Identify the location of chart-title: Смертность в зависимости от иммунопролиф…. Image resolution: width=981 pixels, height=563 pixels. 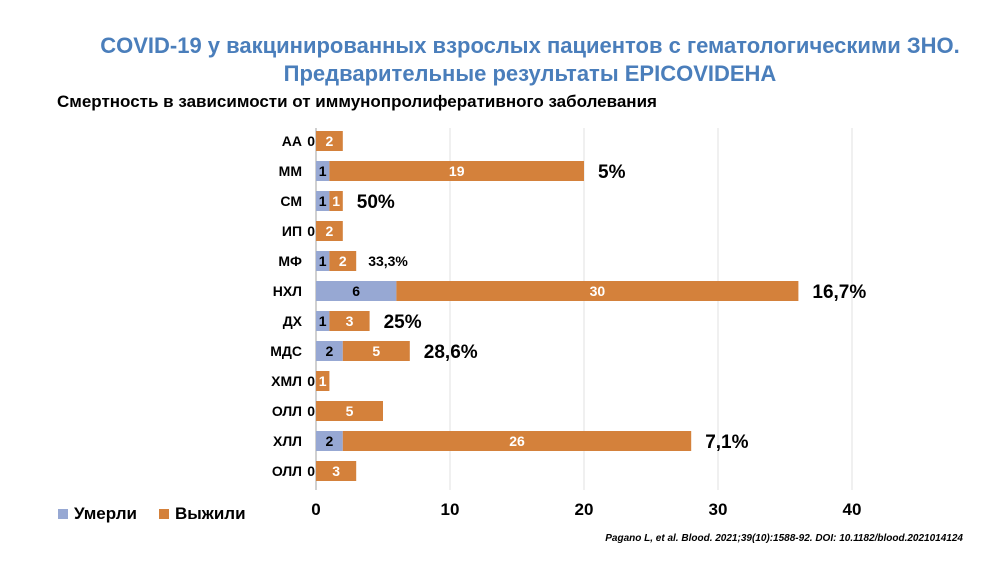
(357, 101).